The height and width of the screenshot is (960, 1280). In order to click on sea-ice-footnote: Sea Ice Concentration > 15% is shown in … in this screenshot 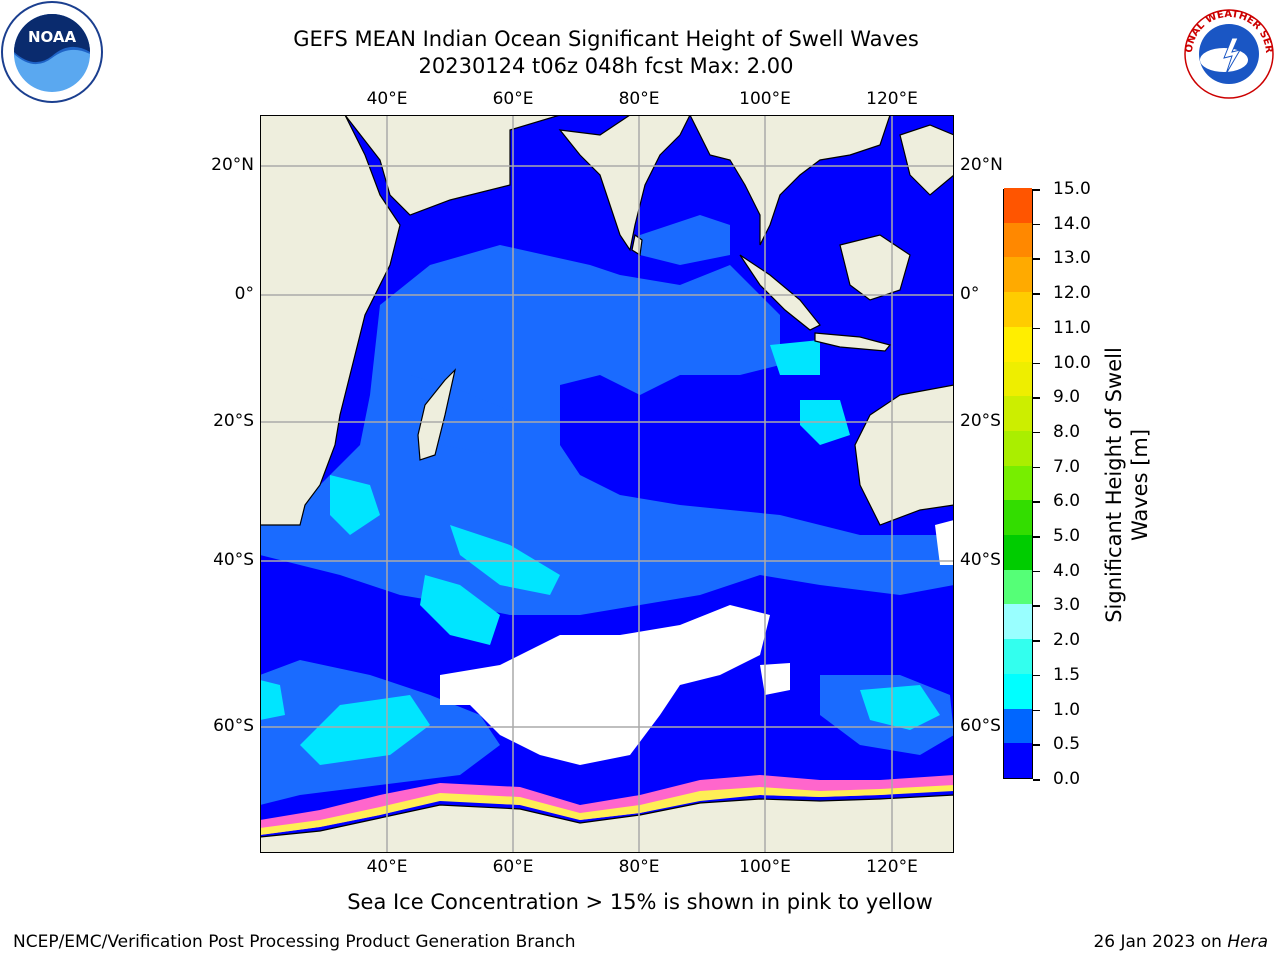, I will do `click(640, 902)`.